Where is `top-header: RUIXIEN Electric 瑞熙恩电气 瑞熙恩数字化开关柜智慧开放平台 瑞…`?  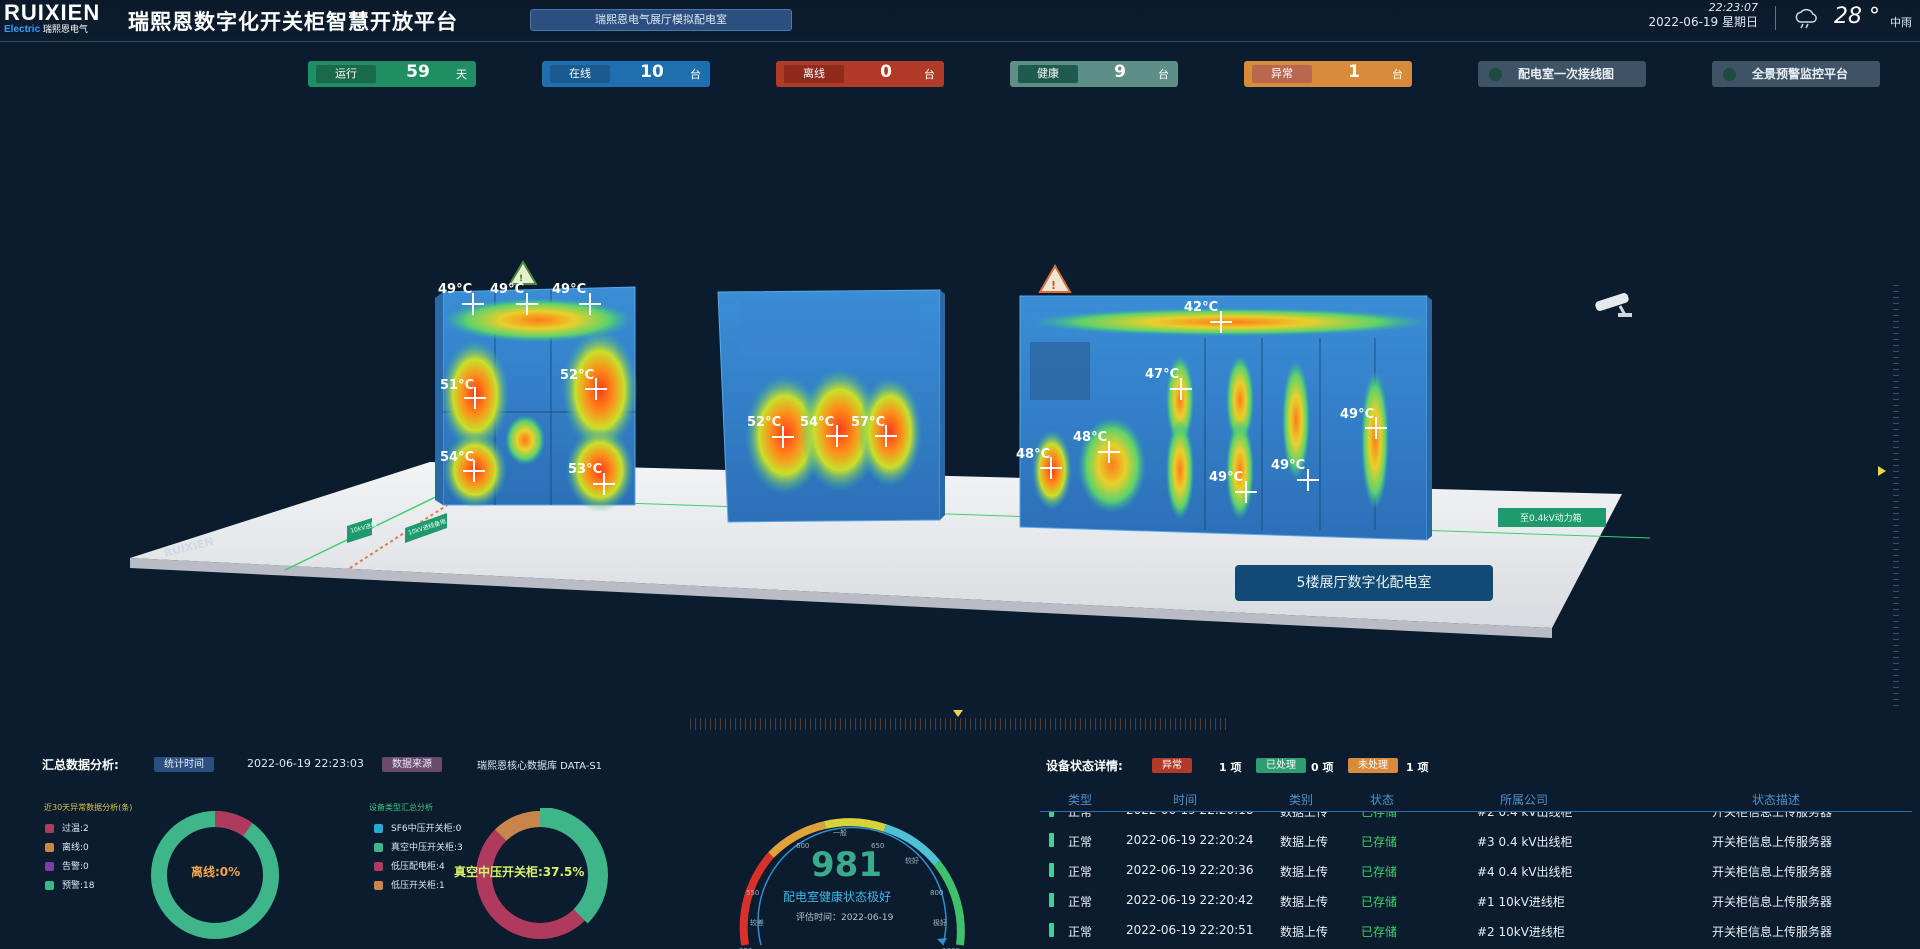
top-header: RUIXIEN Electric 瑞熙恩电气 瑞熙恩数字化开关柜智慧开放平台 瑞… is located at coordinates (960, 21).